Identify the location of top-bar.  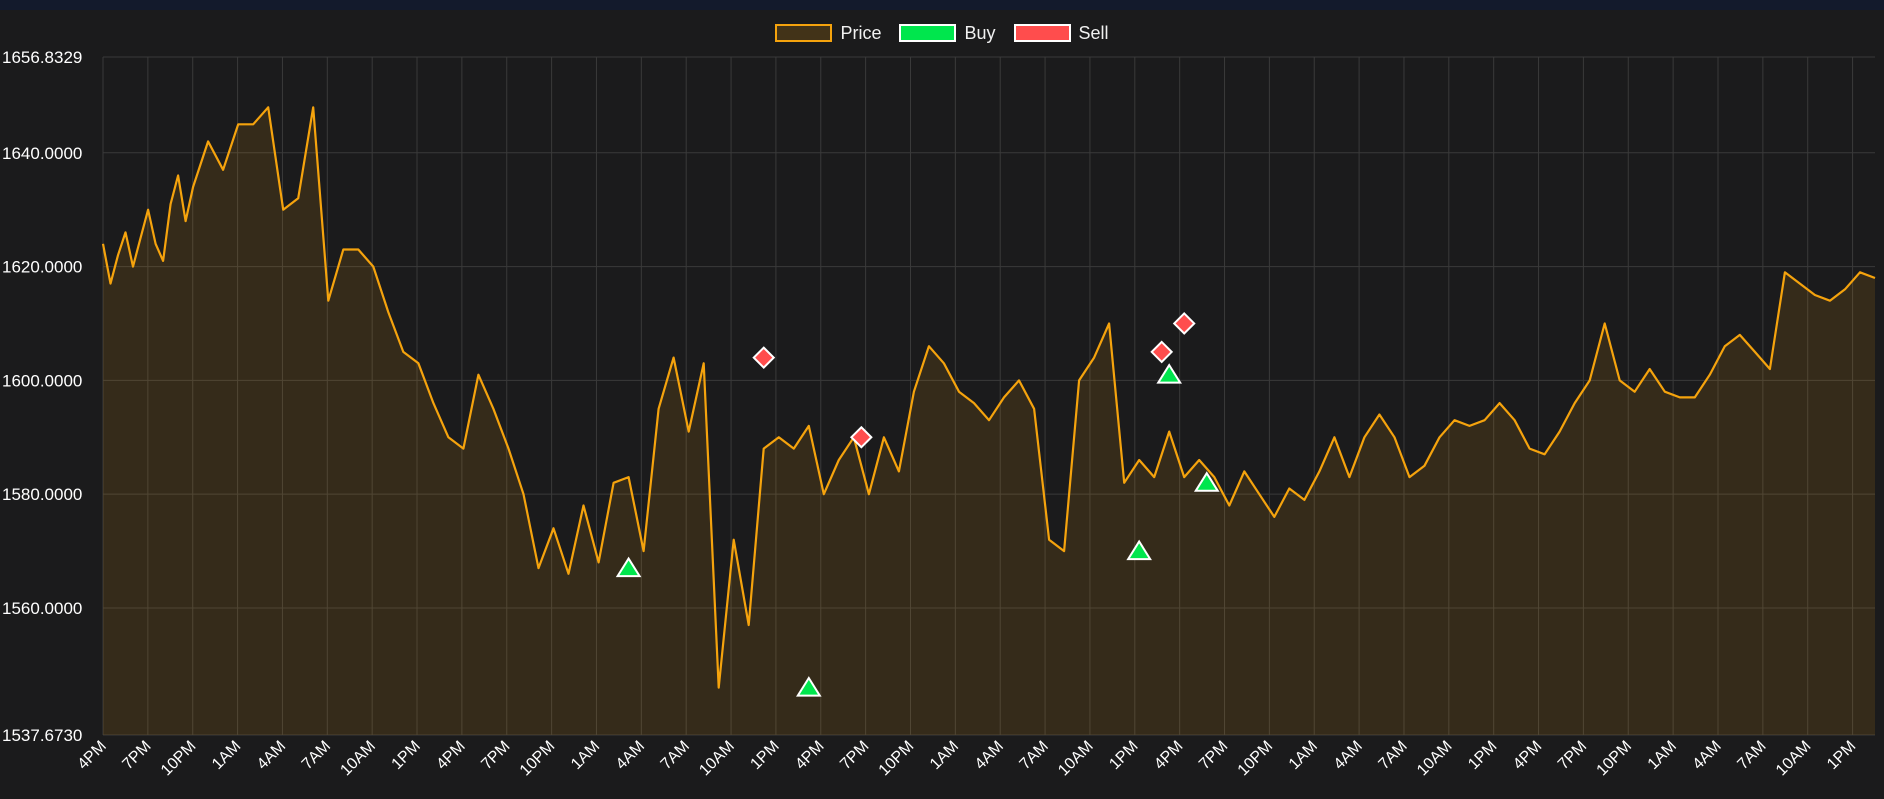
(942, 5).